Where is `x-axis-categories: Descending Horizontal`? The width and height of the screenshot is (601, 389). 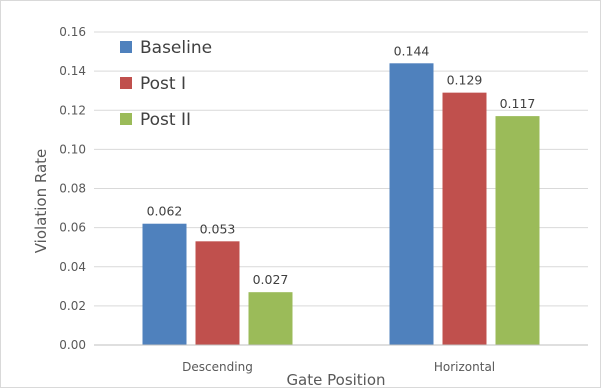
x-axis-categories: Descending Horizontal is located at coordinates (338, 367).